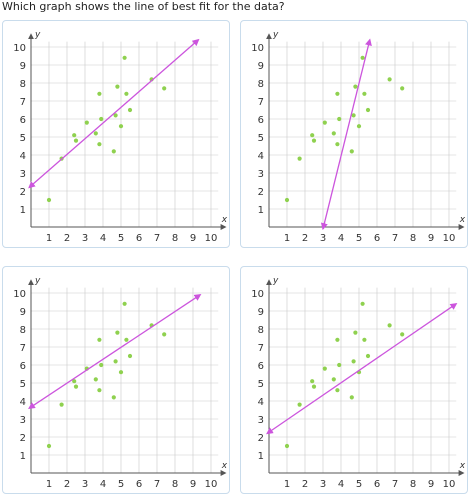  I want to click on y-tick-label: 5, so click(23, 138).